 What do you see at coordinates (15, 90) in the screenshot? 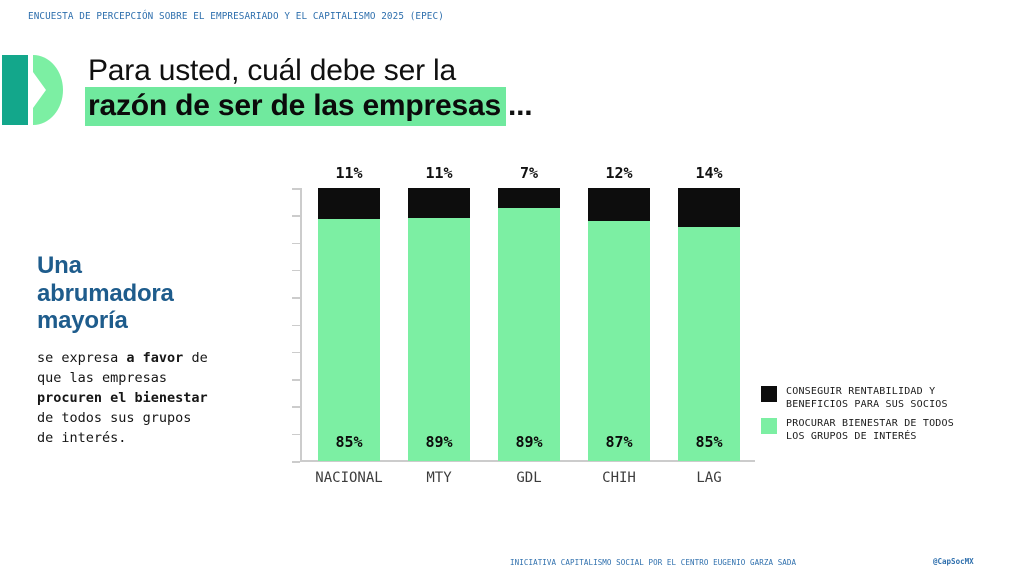
I see `logo-teal-bar` at bounding box center [15, 90].